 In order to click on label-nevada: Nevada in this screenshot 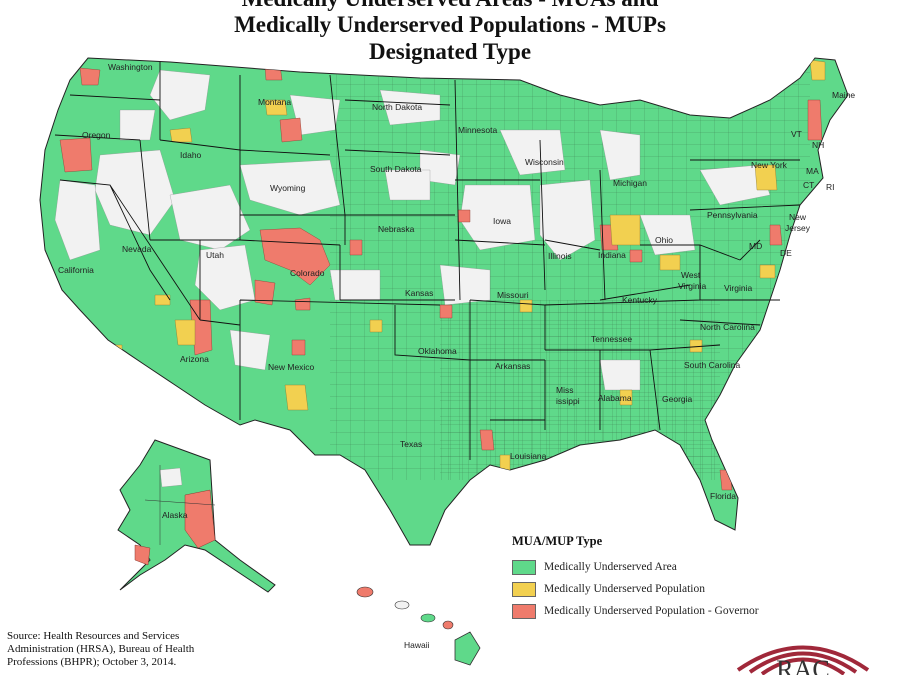, I will do `click(137, 249)`.